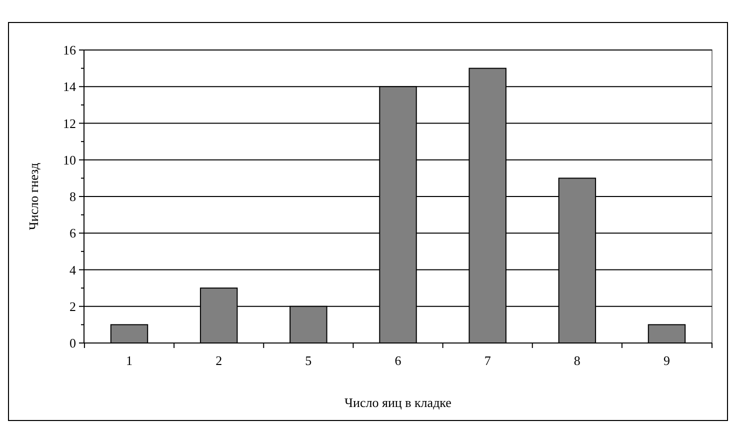 Image resolution: width=736 pixels, height=429 pixels. I want to click on y-axis-title: Число гнезд, so click(33, 196).